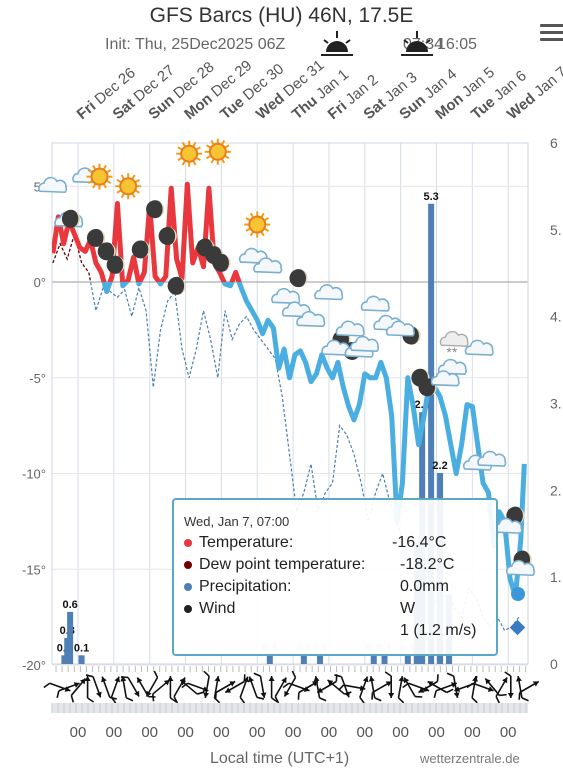 The image size is (563, 768). I want to click on precip-marker, so click(517, 627).